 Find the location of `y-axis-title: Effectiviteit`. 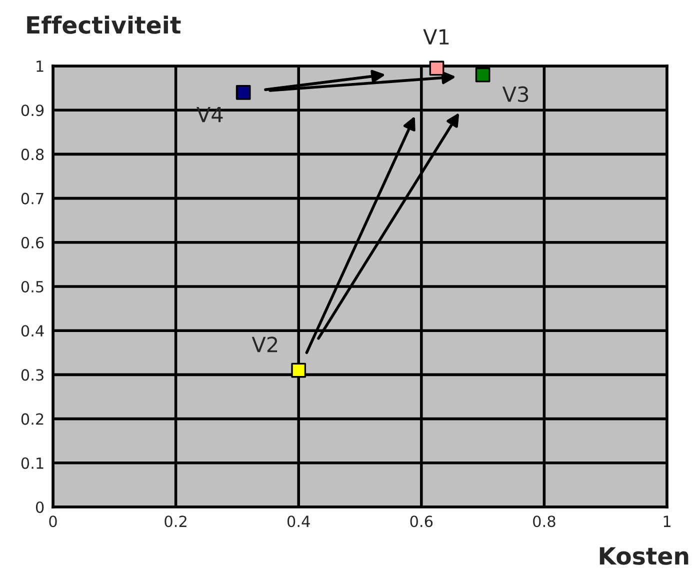

y-axis-title: Effectiviteit is located at coordinates (104, 25).